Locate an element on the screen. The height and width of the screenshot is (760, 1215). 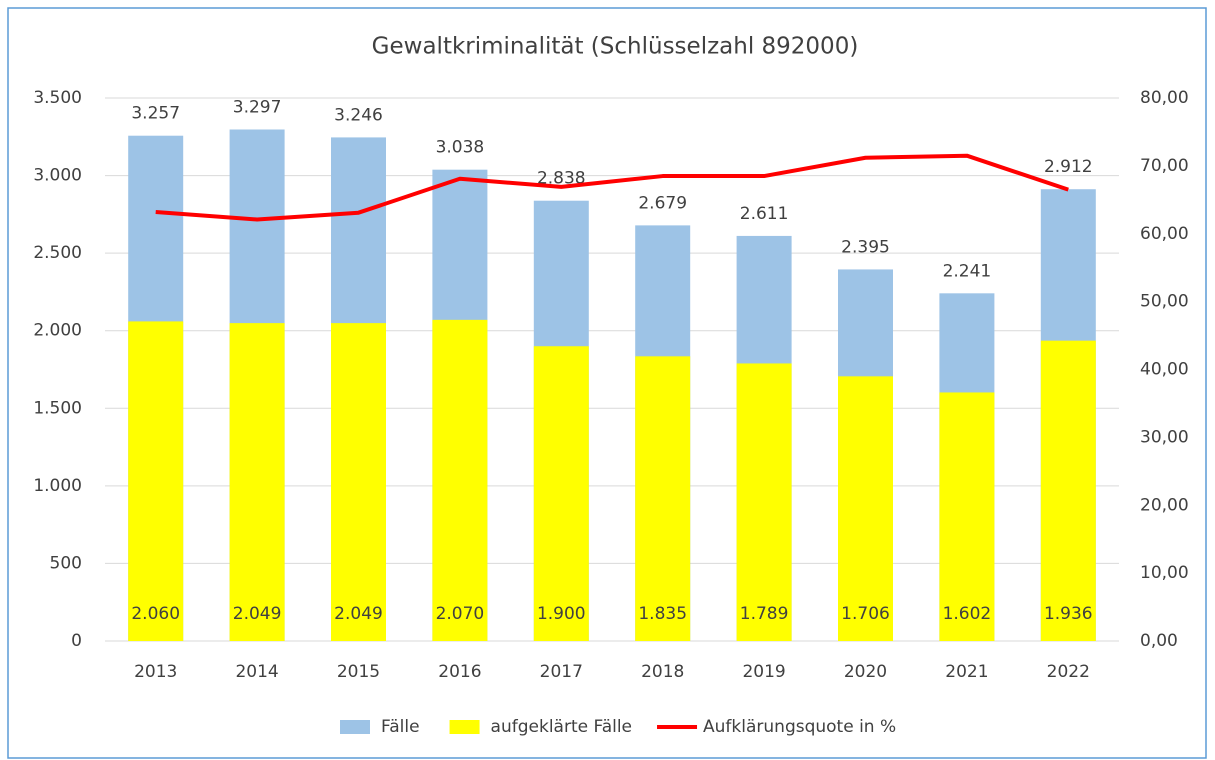
x-tick-label: 2018 is located at coordinates (662, 672).